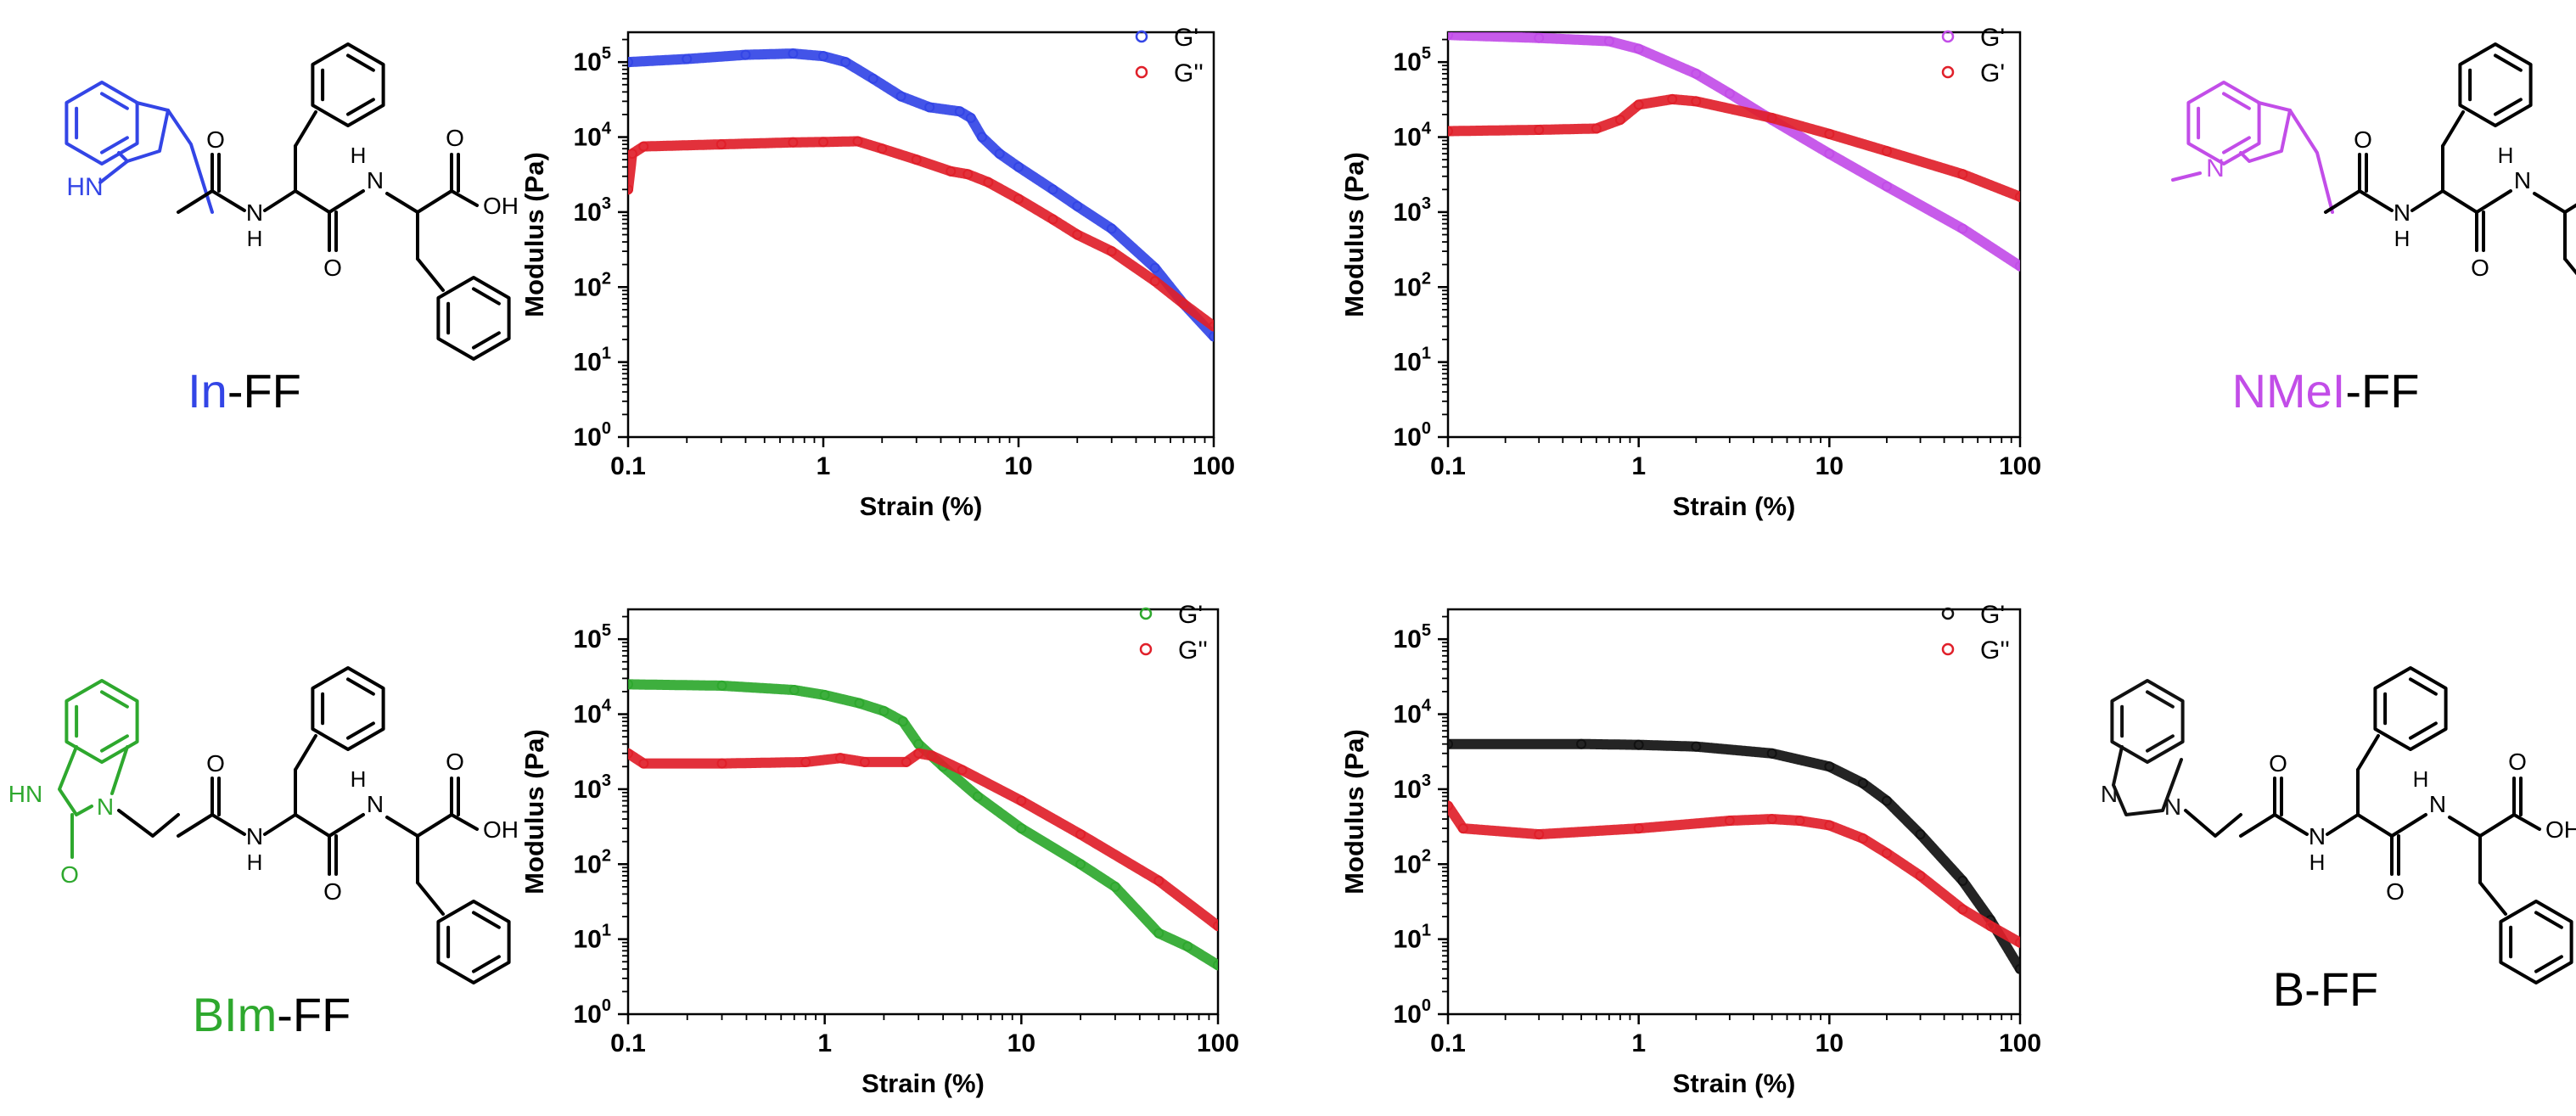 This screenshot has height=1116, width=2576. Describe the element at coordinates (501, 829) in the screenshot. I see `hydroxyl-group: OH` at that location.